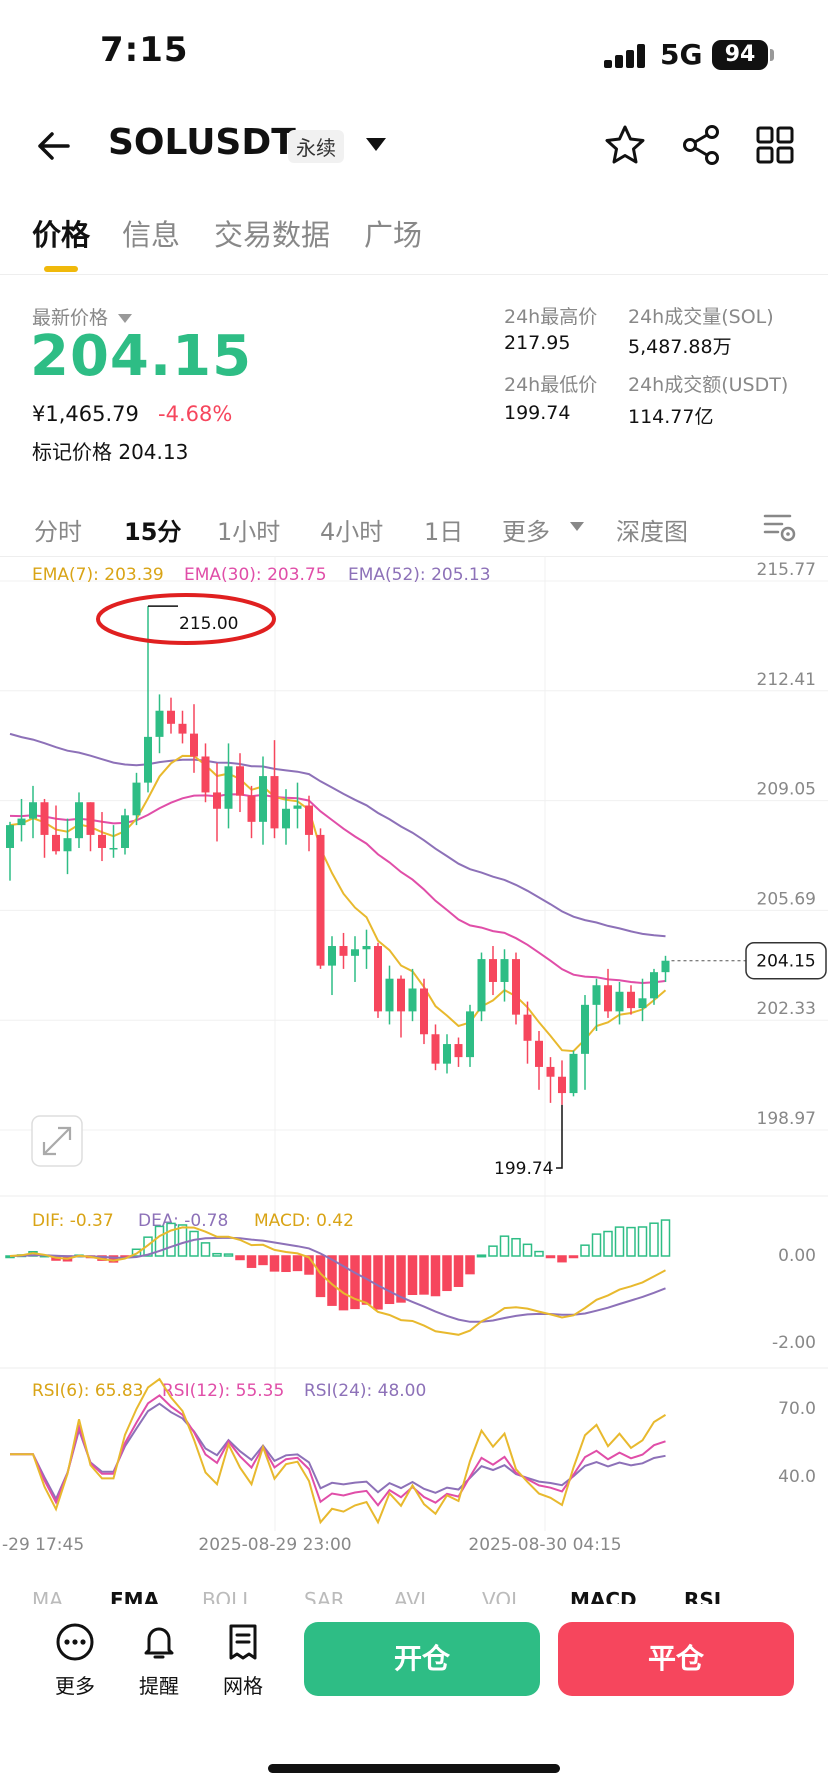  I want to click on macd-axis-tick: -2.00, so click(794, 1343).